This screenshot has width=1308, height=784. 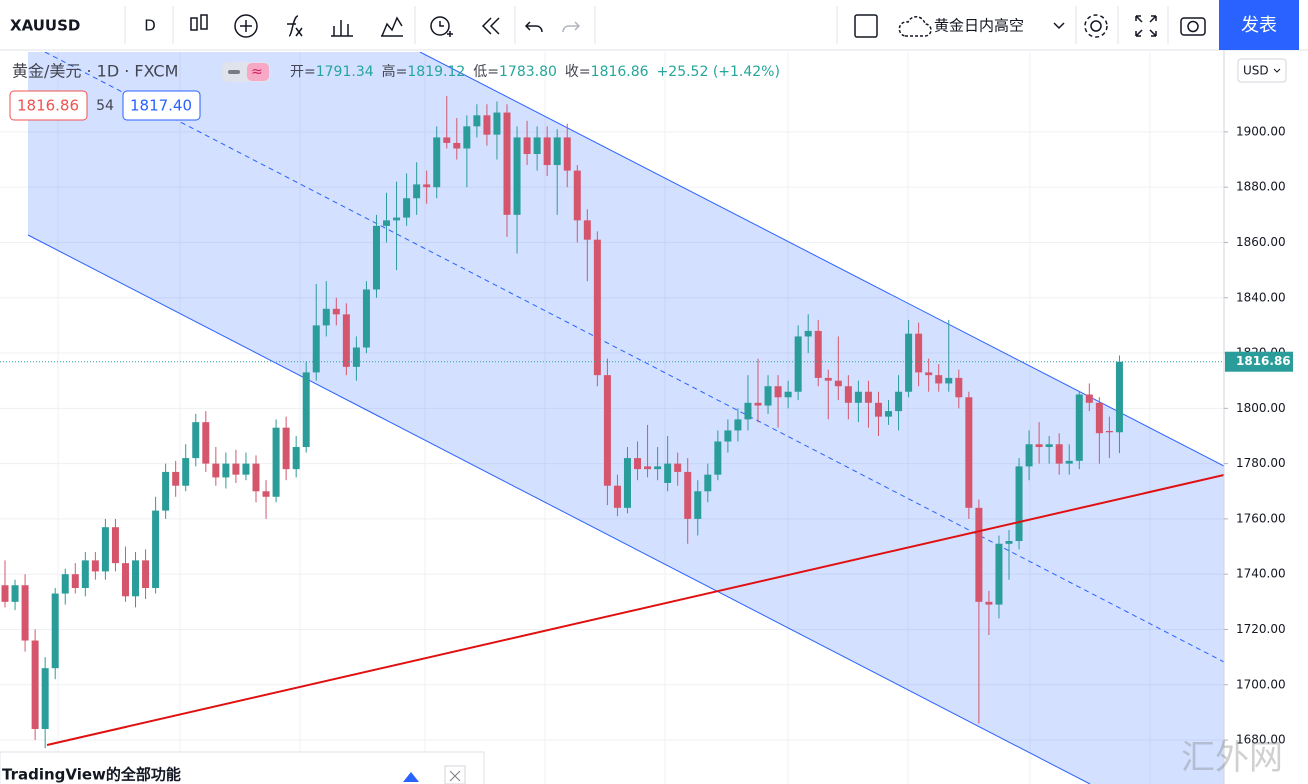 I want to click on bid-box, so click(x=48, y=105).